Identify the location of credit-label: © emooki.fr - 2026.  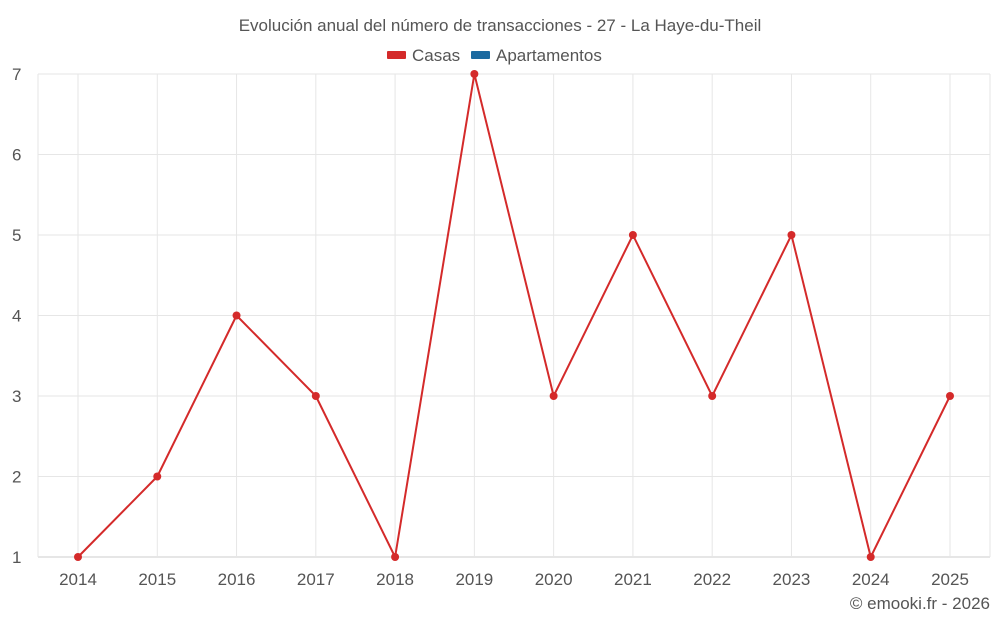
(920, 603).